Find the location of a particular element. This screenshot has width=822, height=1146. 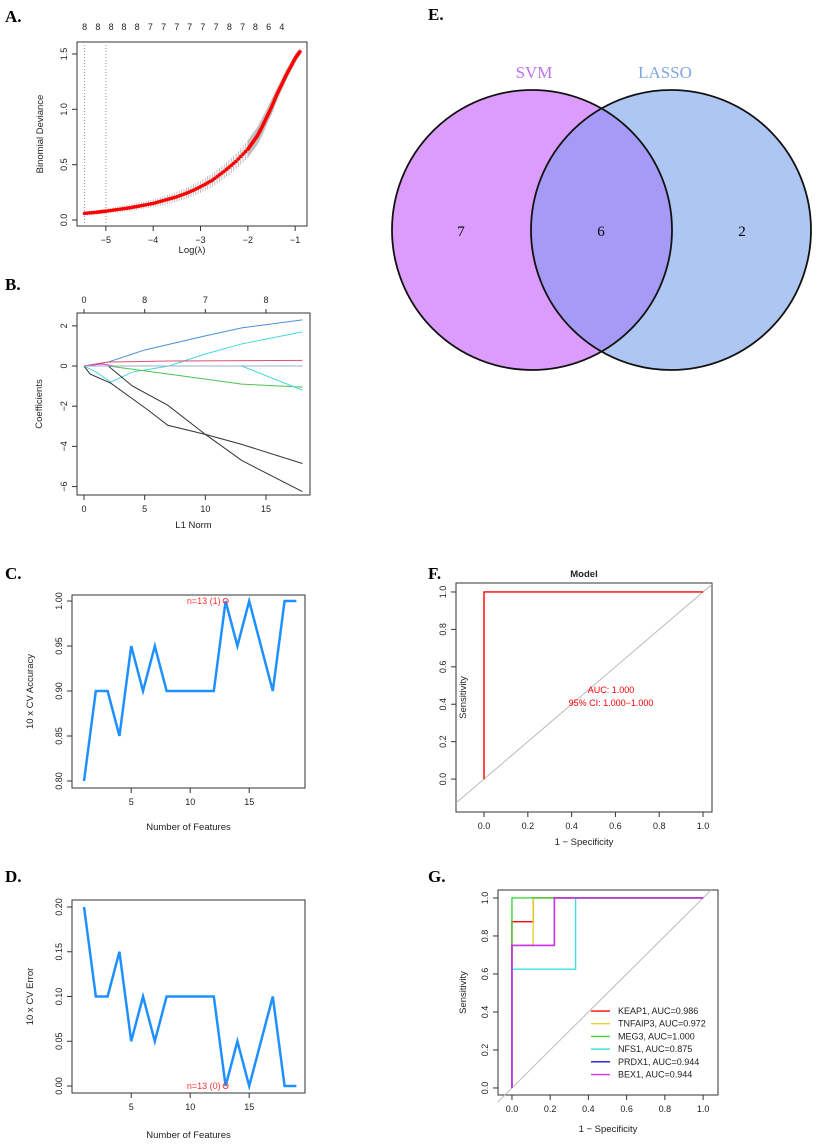

panel-label-a: A. is located at coordinates (13, 16).